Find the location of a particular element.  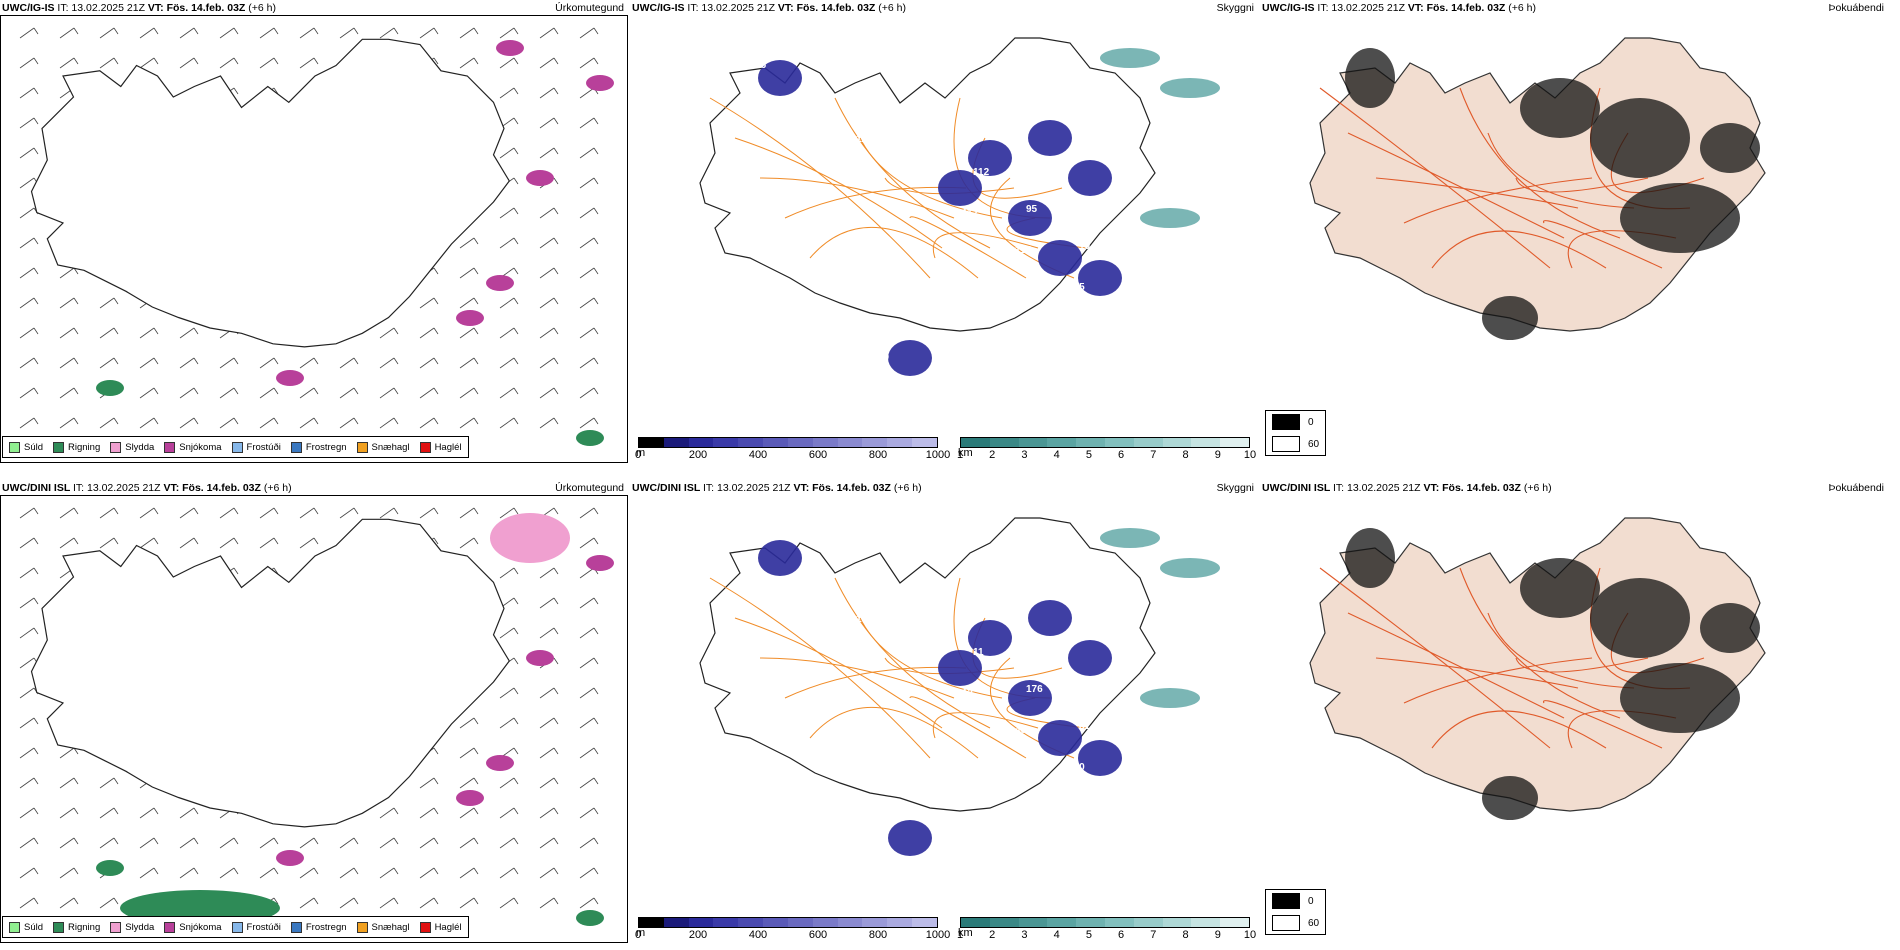

visibility-colorbar-ticks: 1 2 3 4 5 6 7 8 9 10 is located at coordinates (1106, 935).